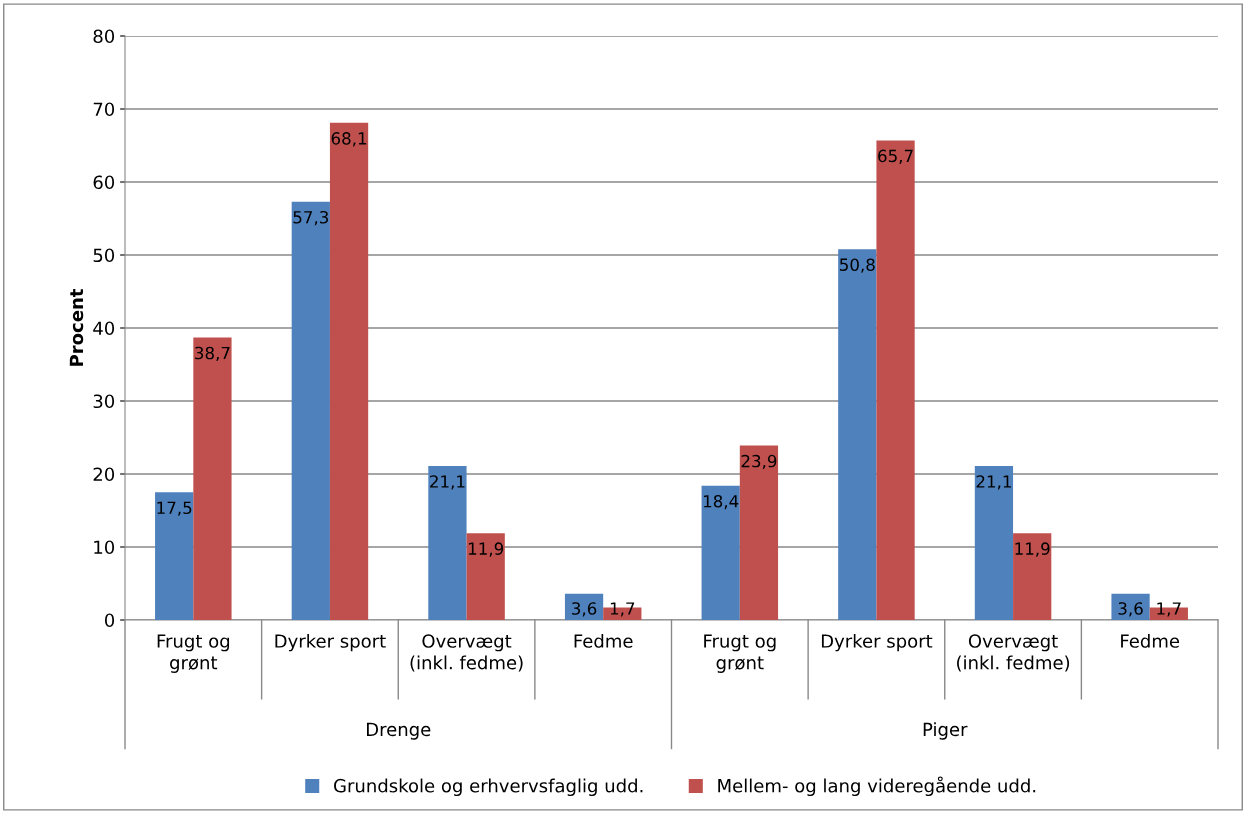 Image resolution: width=1246 pixels, height=814 pixels. What do you see at coordinates (104, 547) in the screenshot?
I see `y-tick-label: 10` at bounding box center [104, 547].